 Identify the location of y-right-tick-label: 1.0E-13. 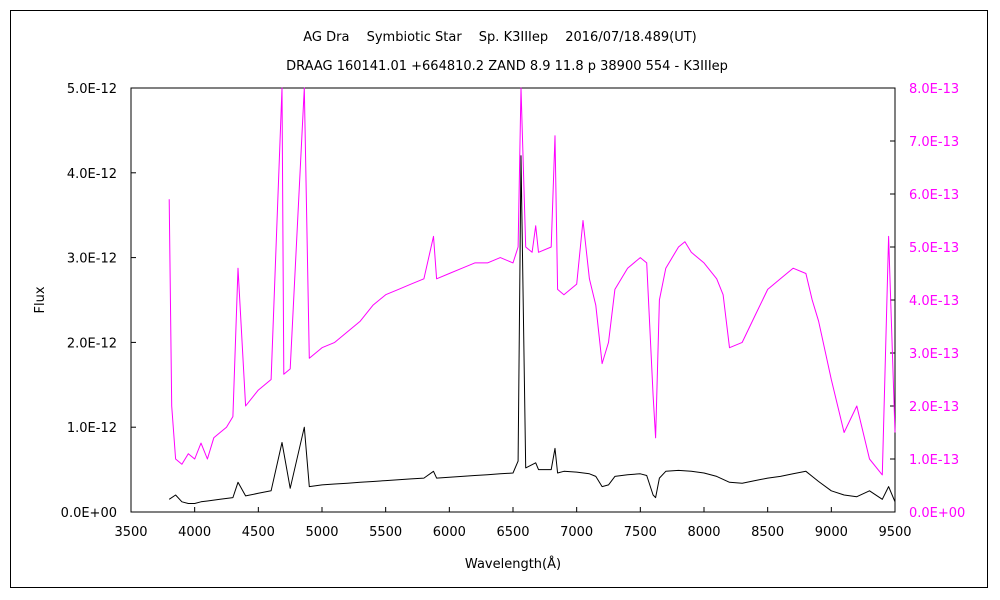
(934, 460).